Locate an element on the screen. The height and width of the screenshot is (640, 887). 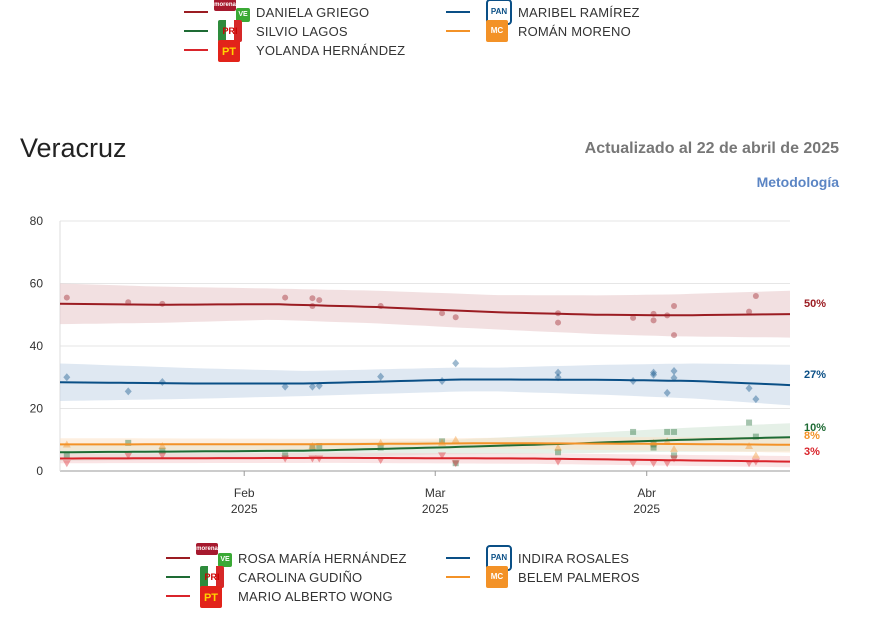
pri-logo: PRI is located at coordinates (212, 577).